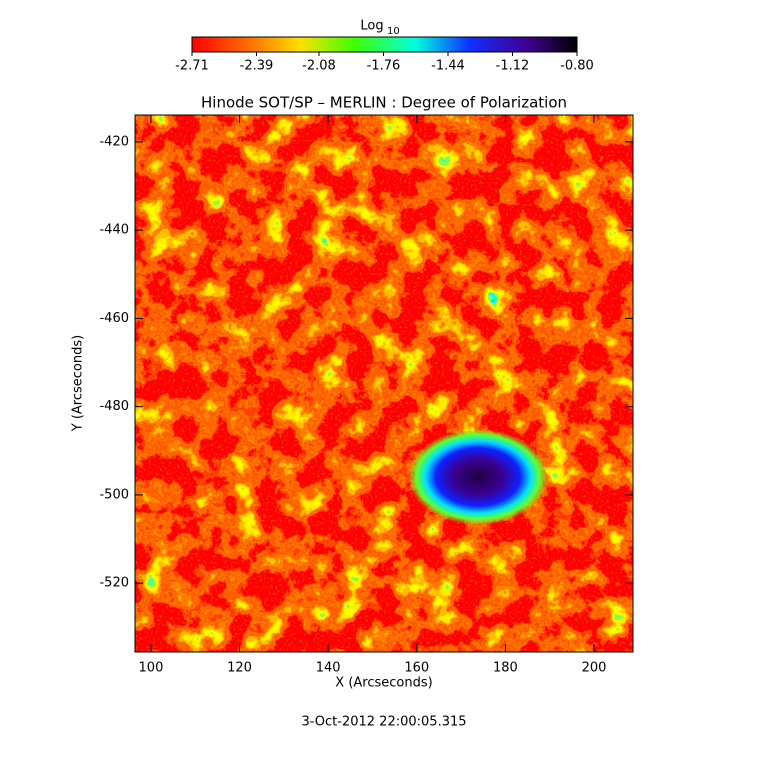  I want to click on x-tick-label: 120, so click(239, 668).